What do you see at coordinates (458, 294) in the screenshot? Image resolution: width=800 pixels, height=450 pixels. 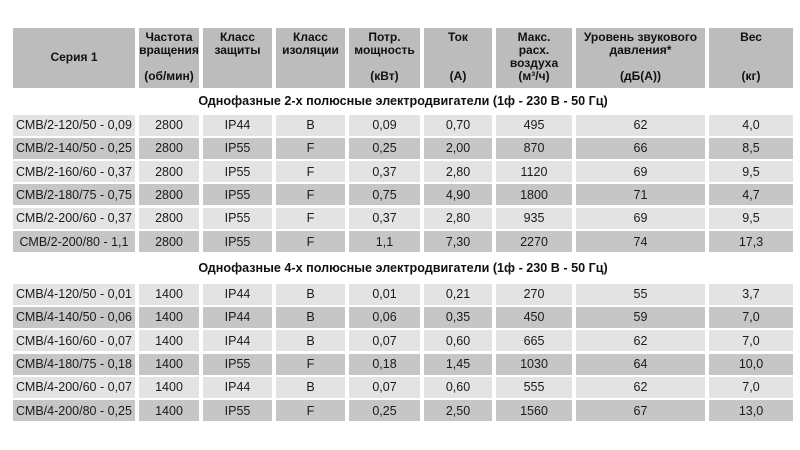 I see `table-cell-current: 0,21` at bounding box center [458, 294].